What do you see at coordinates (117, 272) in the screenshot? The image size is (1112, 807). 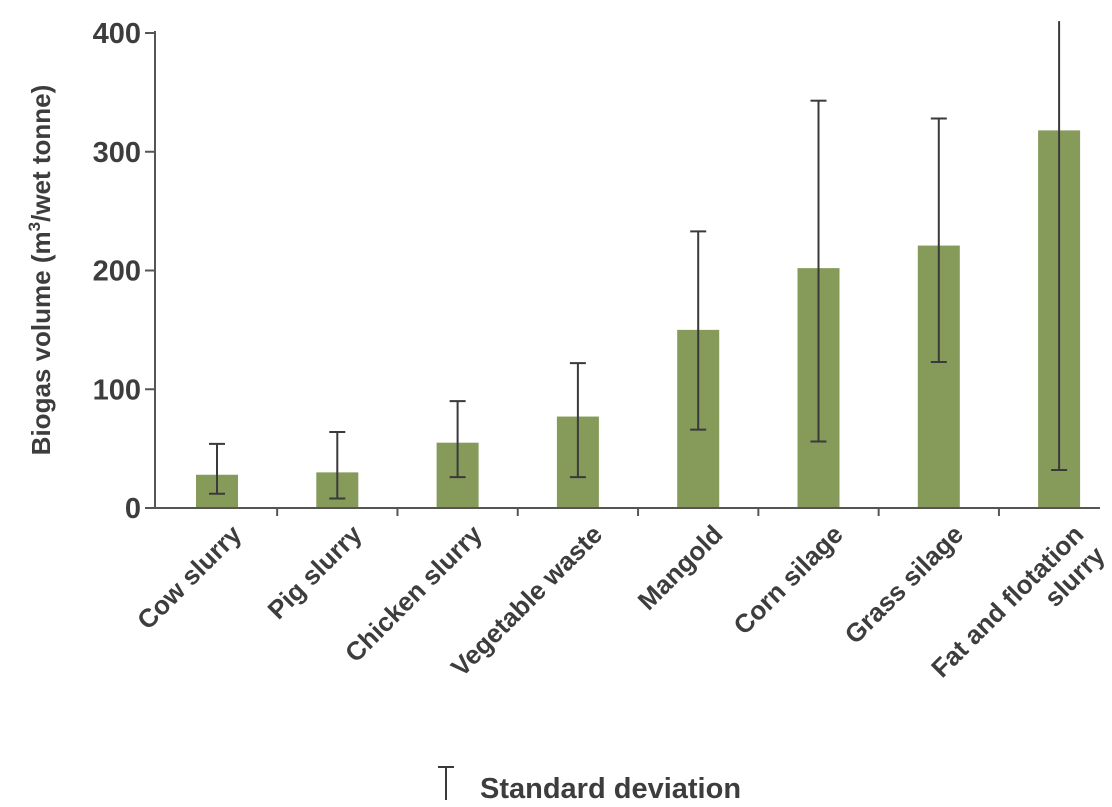 I see `y-tick-label: 200` at bounding box center [117, 272].